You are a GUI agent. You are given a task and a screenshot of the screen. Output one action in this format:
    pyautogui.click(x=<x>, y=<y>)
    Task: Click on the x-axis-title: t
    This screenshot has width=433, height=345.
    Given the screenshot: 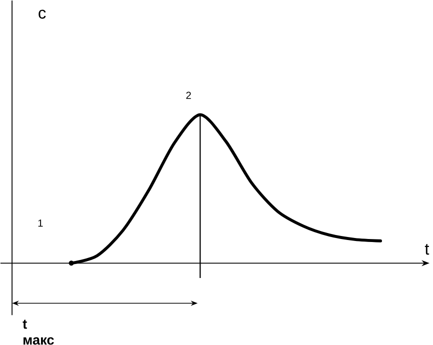 What is the action you would take?
    pyautogui.click(x=427, y=249)
    